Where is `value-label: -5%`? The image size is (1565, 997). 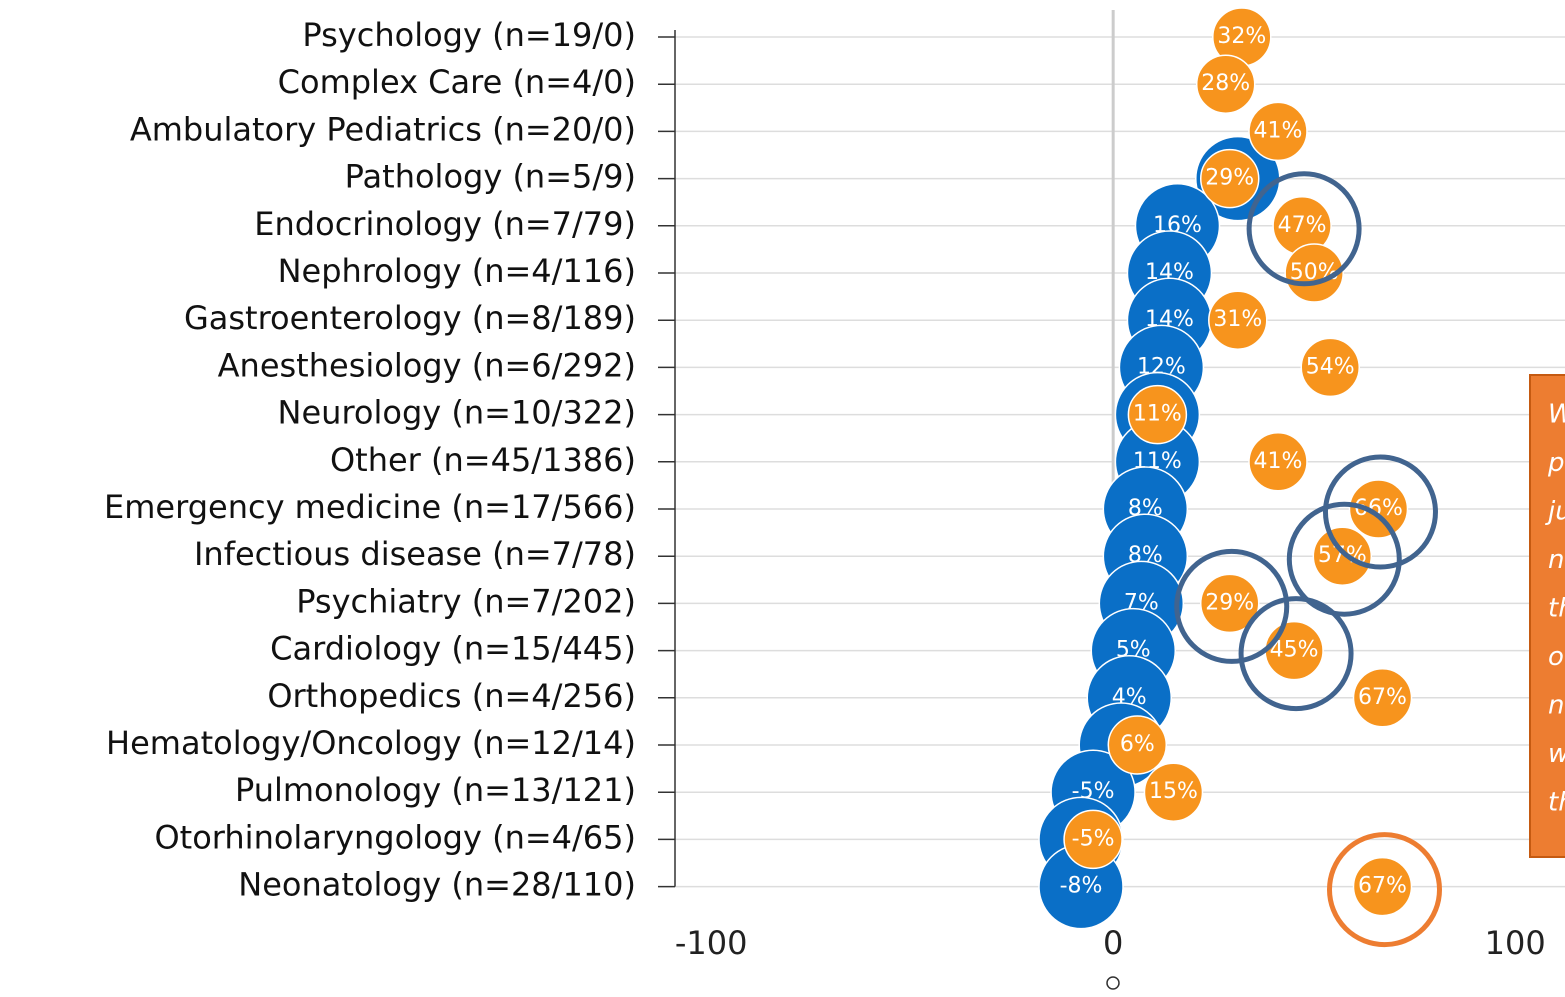
value-label: -5% is located at coordinates (1093, 838).